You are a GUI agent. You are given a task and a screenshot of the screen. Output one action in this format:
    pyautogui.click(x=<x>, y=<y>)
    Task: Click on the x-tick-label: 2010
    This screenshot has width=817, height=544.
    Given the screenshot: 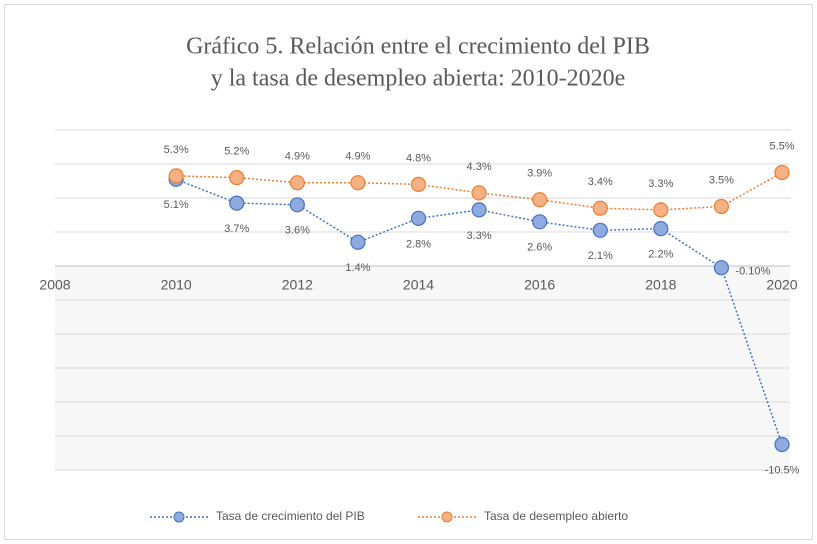 What is the action you would take?
    pyautogui.click(x=176, y=285)
    